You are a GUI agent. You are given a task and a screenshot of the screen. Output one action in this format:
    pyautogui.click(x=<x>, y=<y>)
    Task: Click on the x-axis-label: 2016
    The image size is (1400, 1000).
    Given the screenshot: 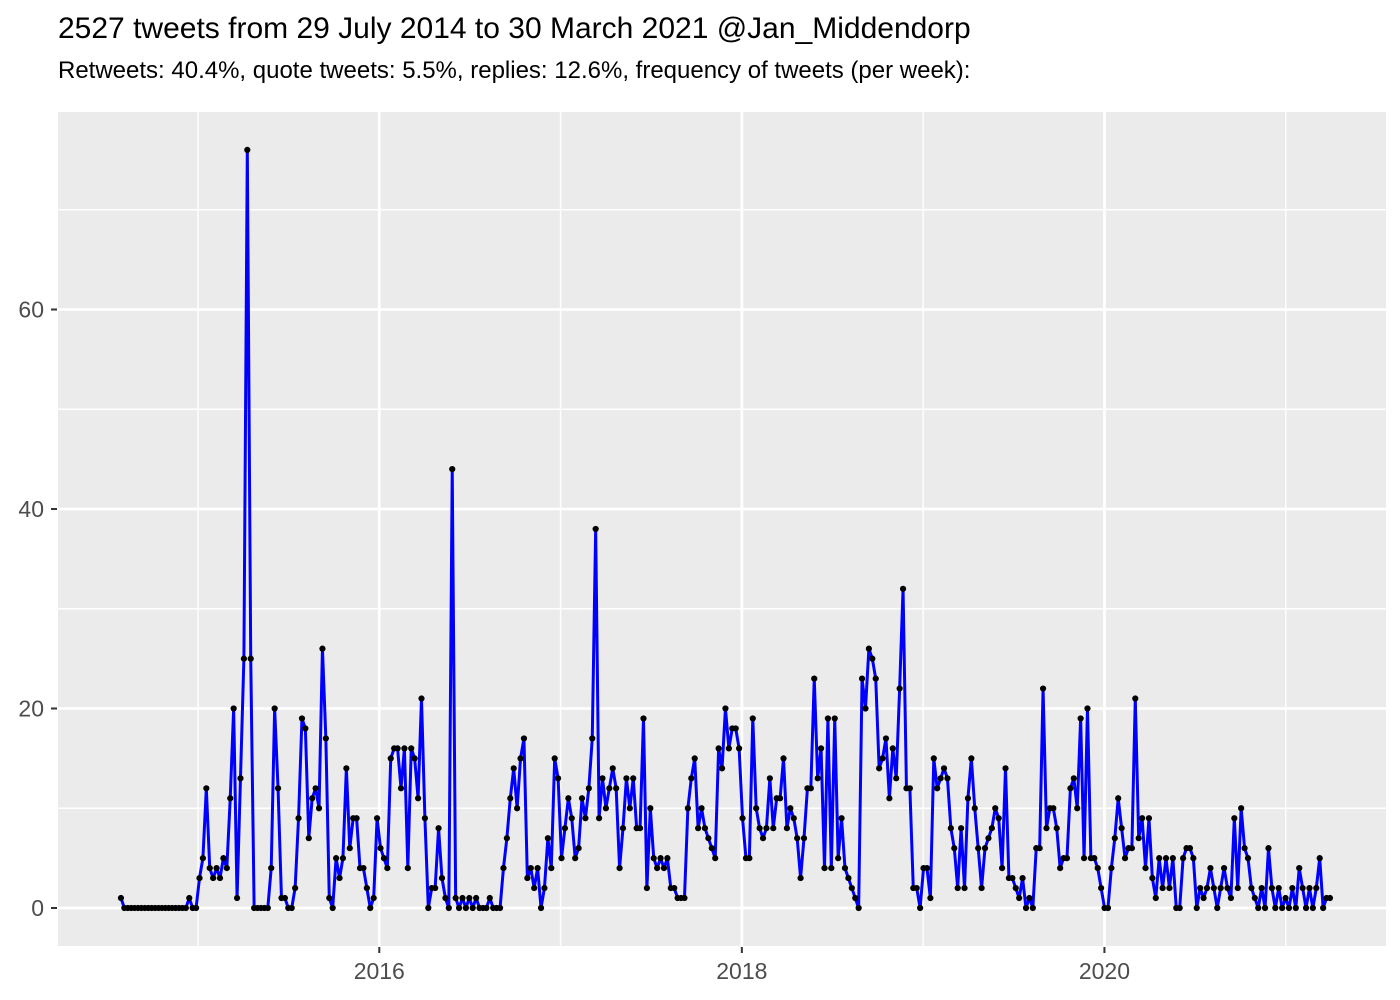 What is the action you would take?
    pyautogui.click(x=379, y=971)
    